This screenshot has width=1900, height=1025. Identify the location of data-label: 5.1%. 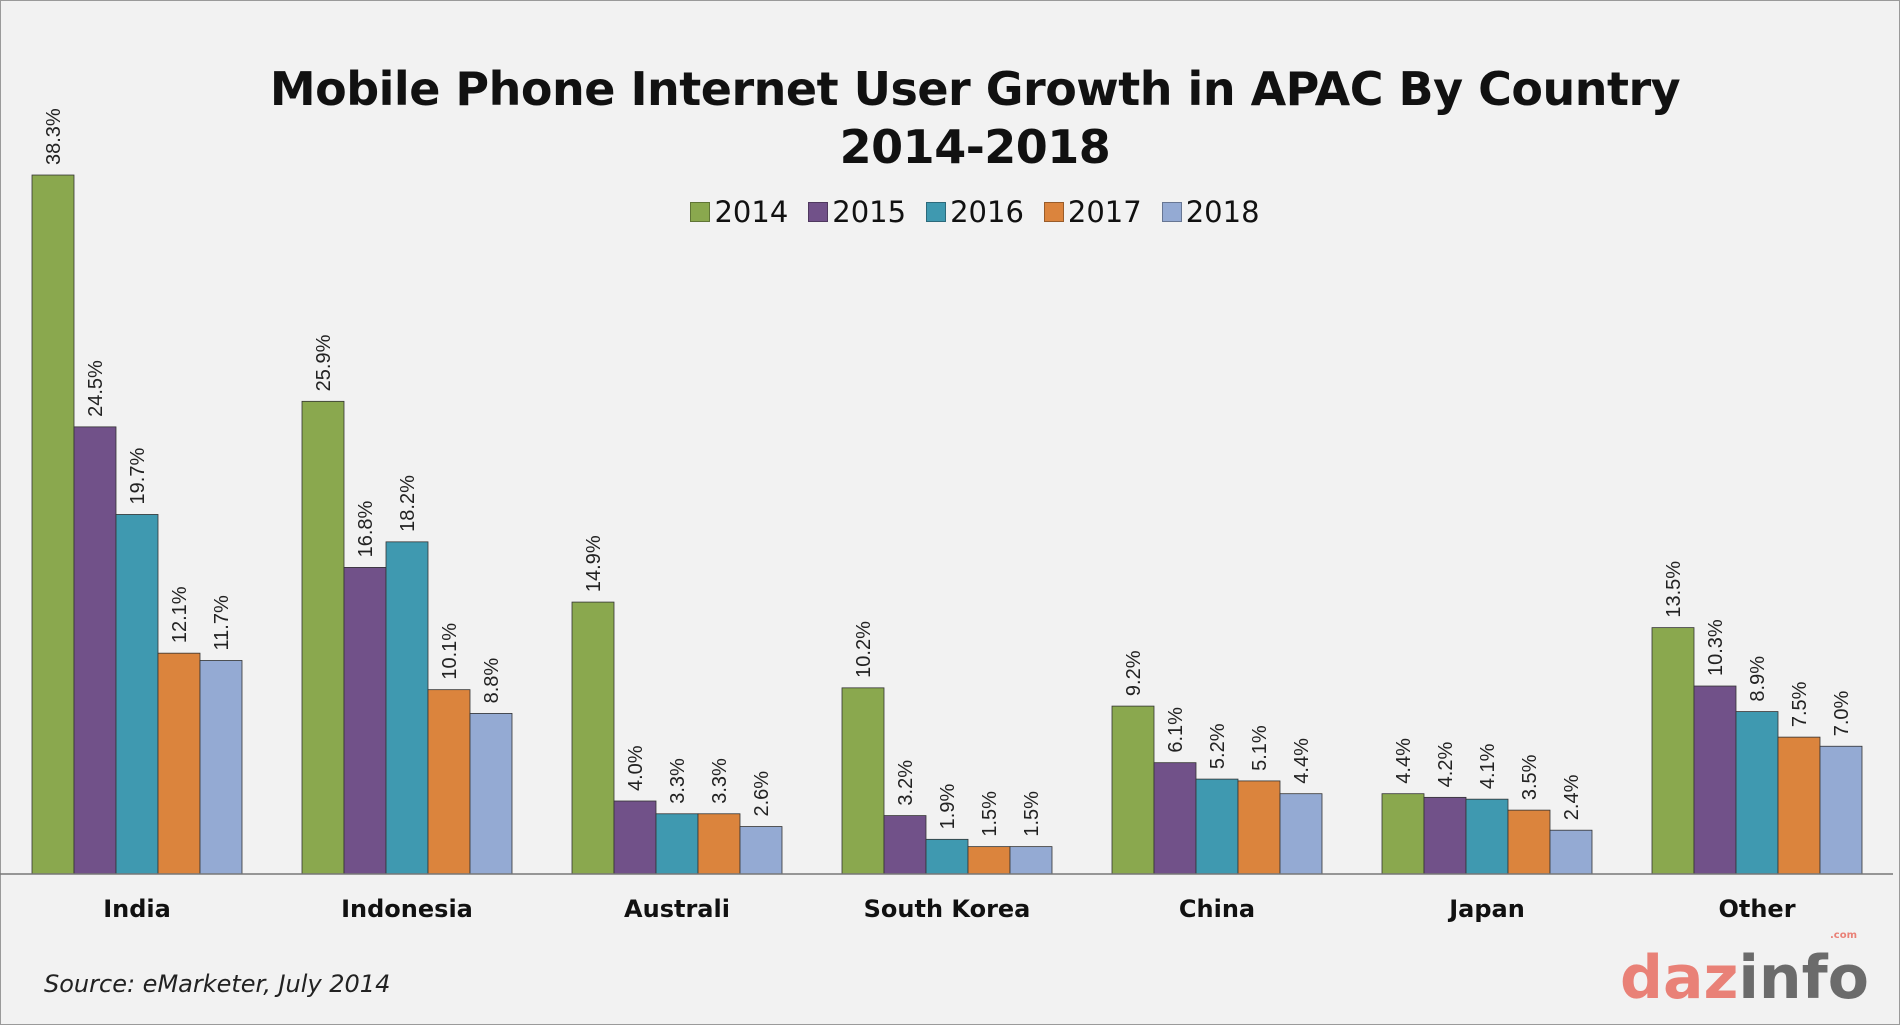
(1260, 748).